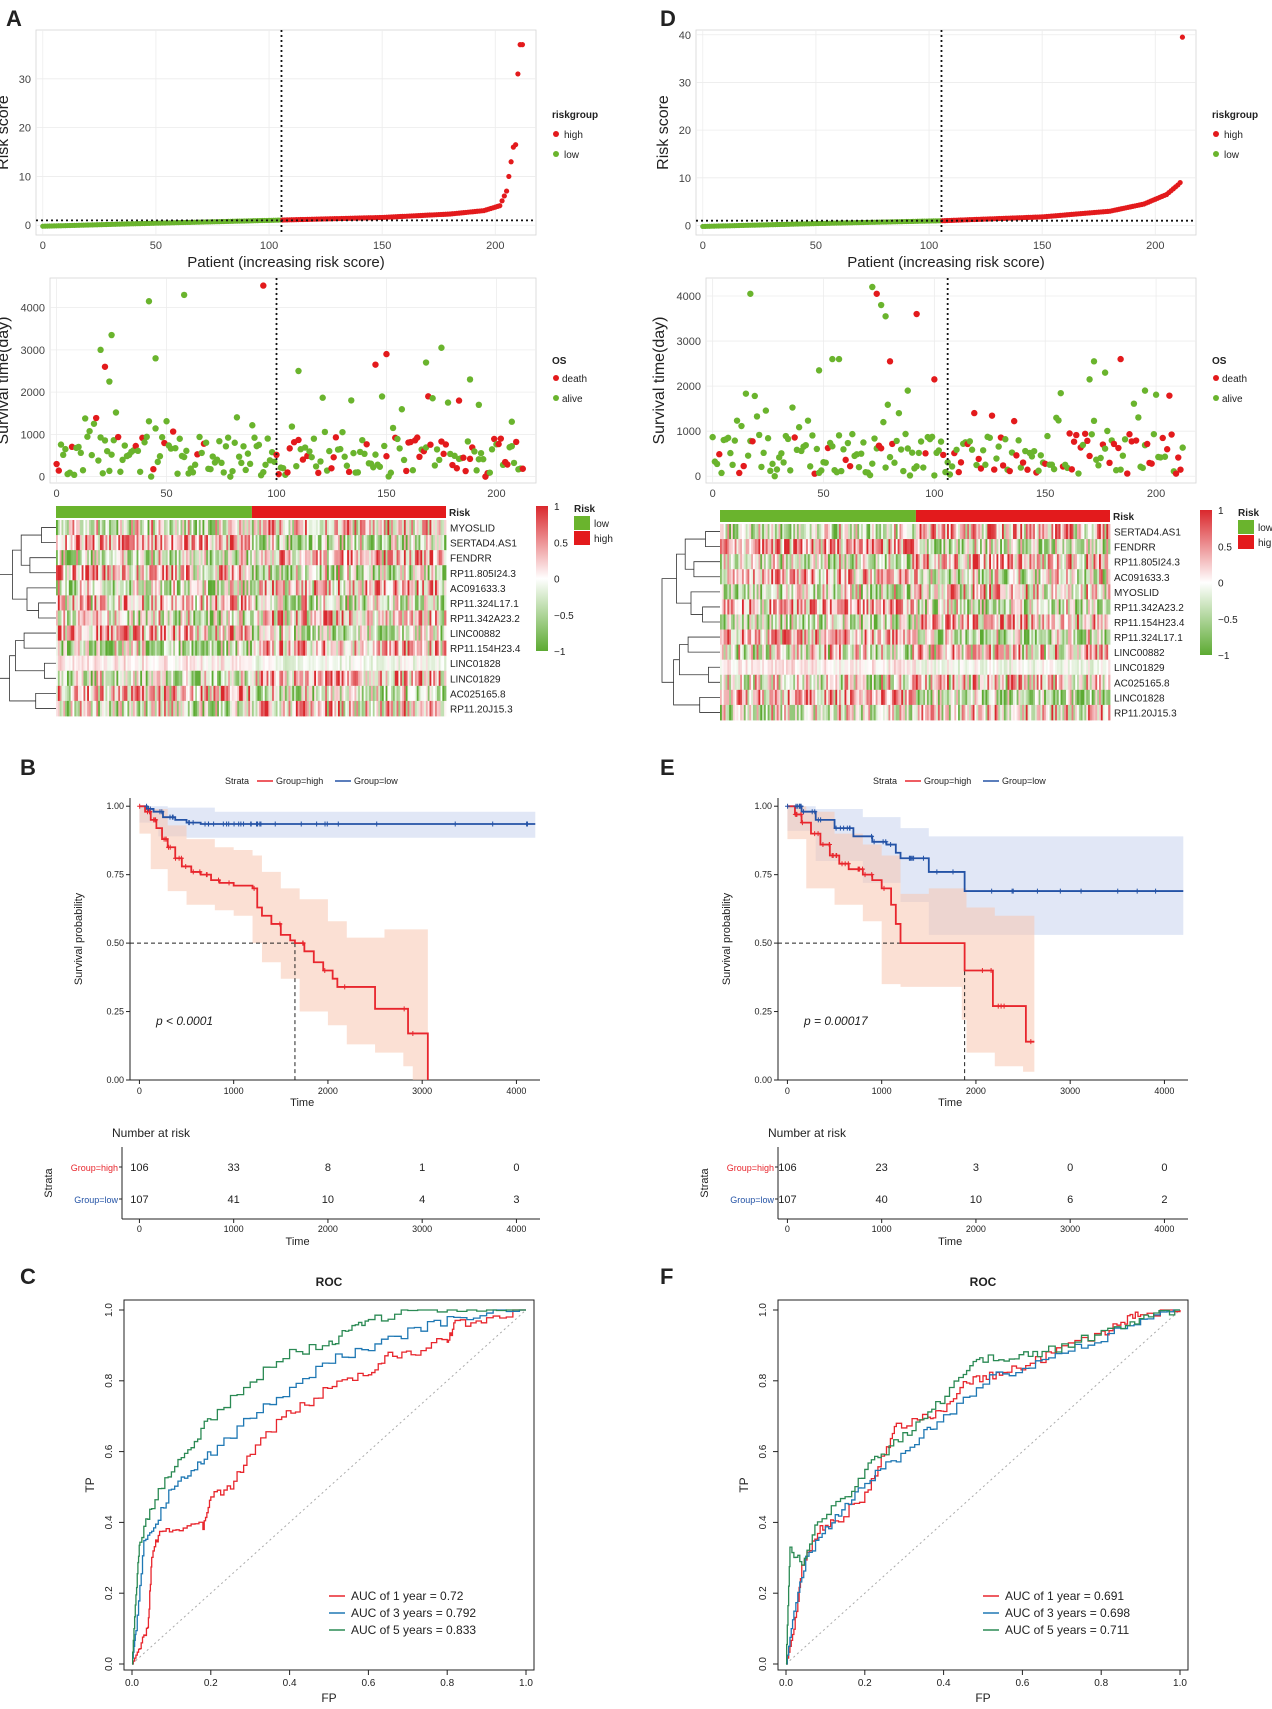 The width and height of the screenshot is (1272, 1709). Describe the element at coordinates (1176, 473) in the screenshot. I see `D-death-point` at that location.